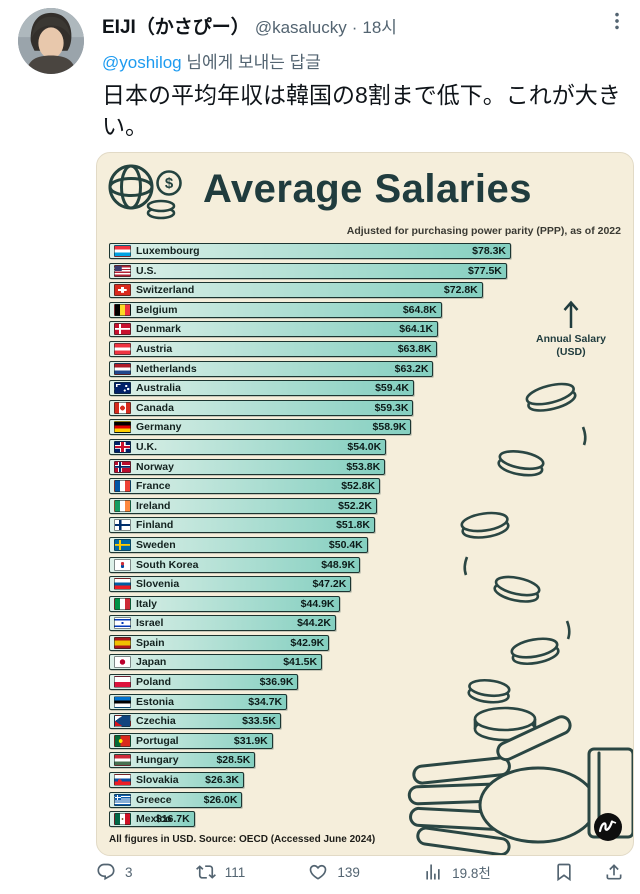 The height and width of the screenshot is (894, 640). Describe the element at coordinates (154, 799) in the screenshot. I see `country-label: Greece` at that location.